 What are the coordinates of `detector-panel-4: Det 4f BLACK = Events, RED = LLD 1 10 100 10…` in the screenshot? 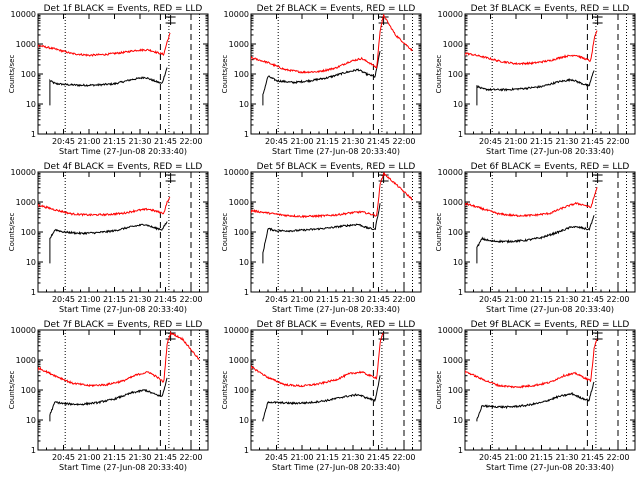 It's located at (108, 238).